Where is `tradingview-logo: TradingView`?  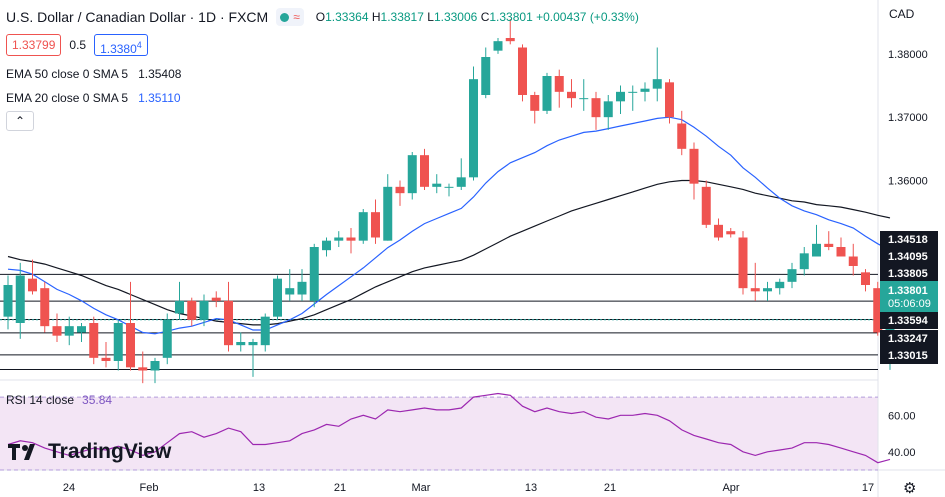 tradingview-logo: TradingView is located at coordinates (89, 452).